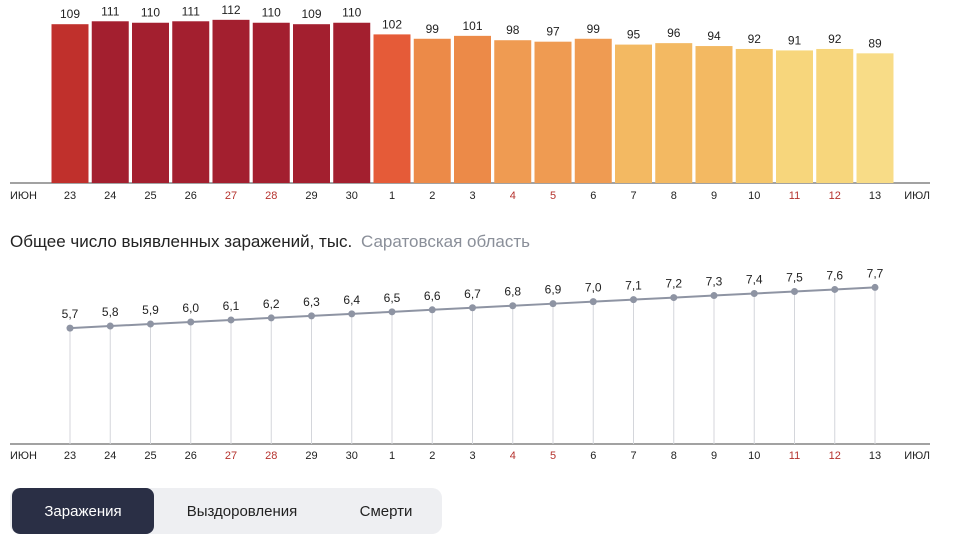 The height and width of the screenshot is (534, 960). I want to click on x-tick-label: 2, so click(432, 456).